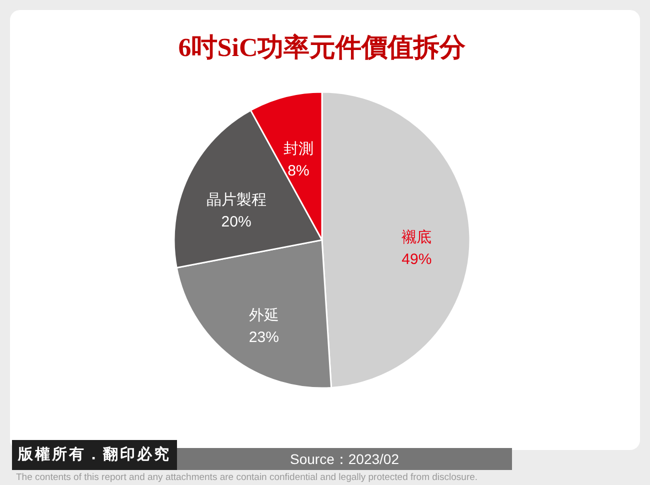  I want to click on chart-title: 6吋SiC功率元件價值拆分, so click(322, 47).